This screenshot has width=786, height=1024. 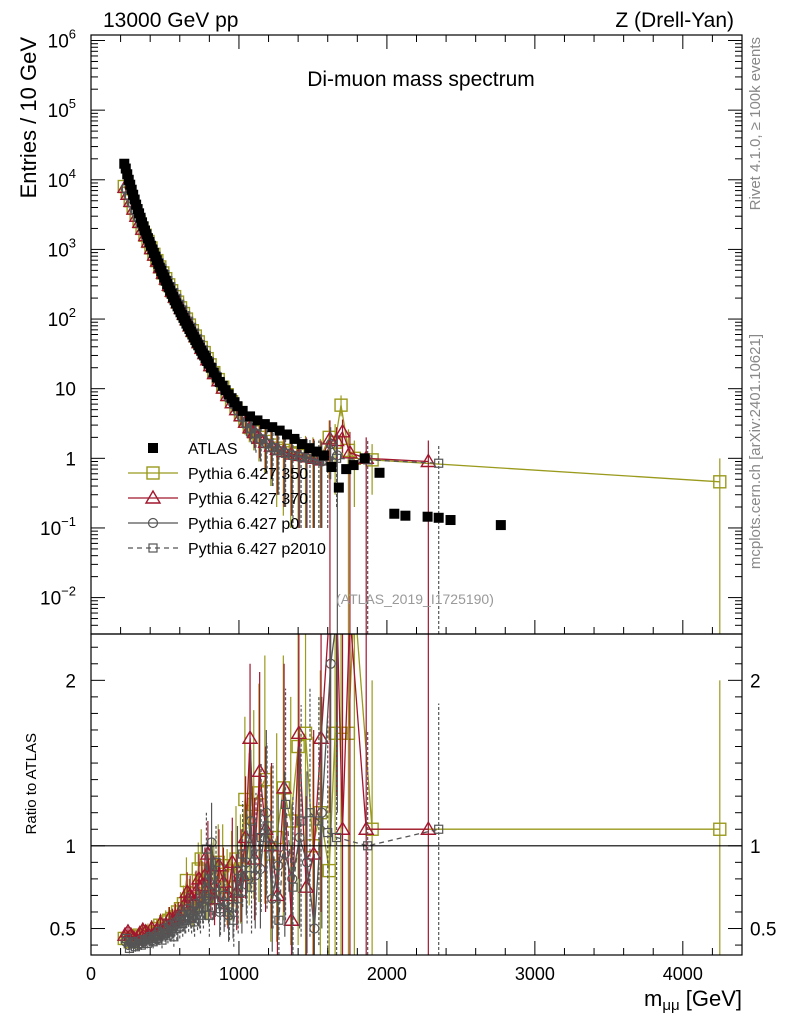 I want to click on x-axis-label-main: m, so click(x=653, y=998).